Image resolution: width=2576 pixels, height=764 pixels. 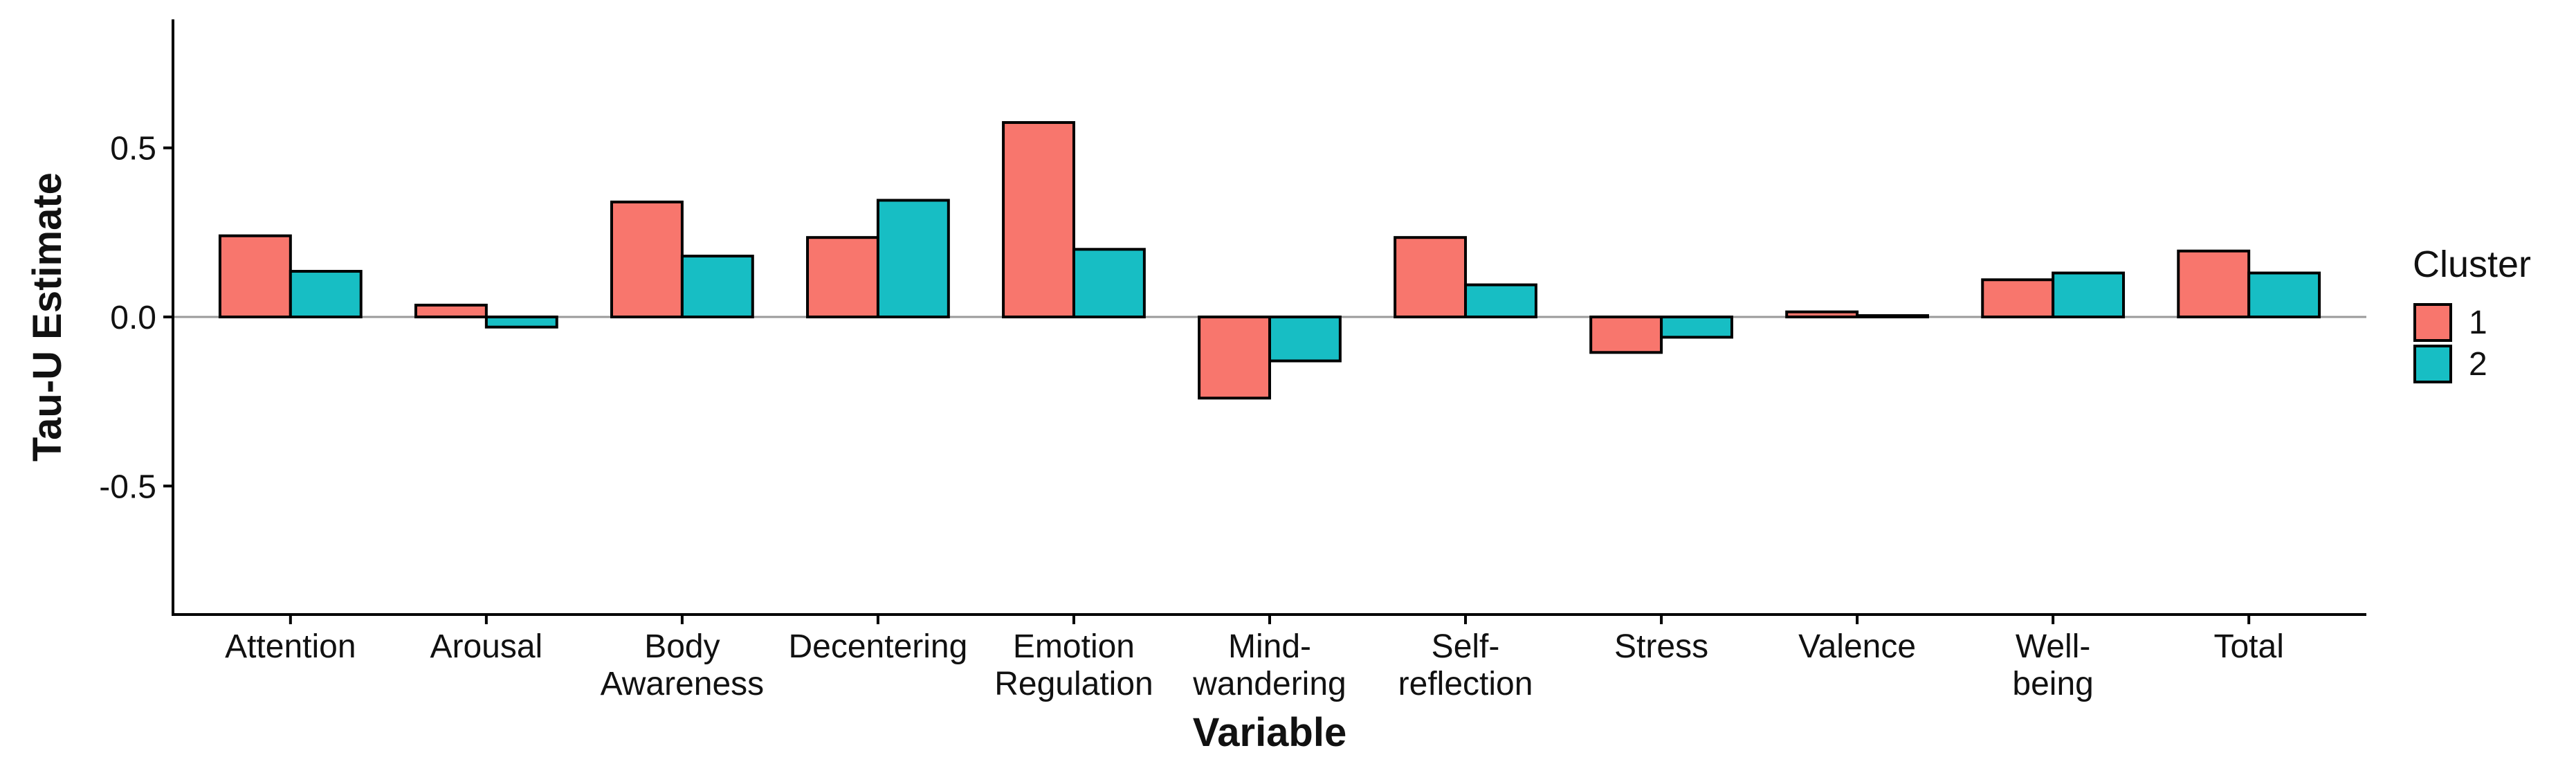 I want to click on legend-label-cluster-2: 2, so click(x=2478, y=364).